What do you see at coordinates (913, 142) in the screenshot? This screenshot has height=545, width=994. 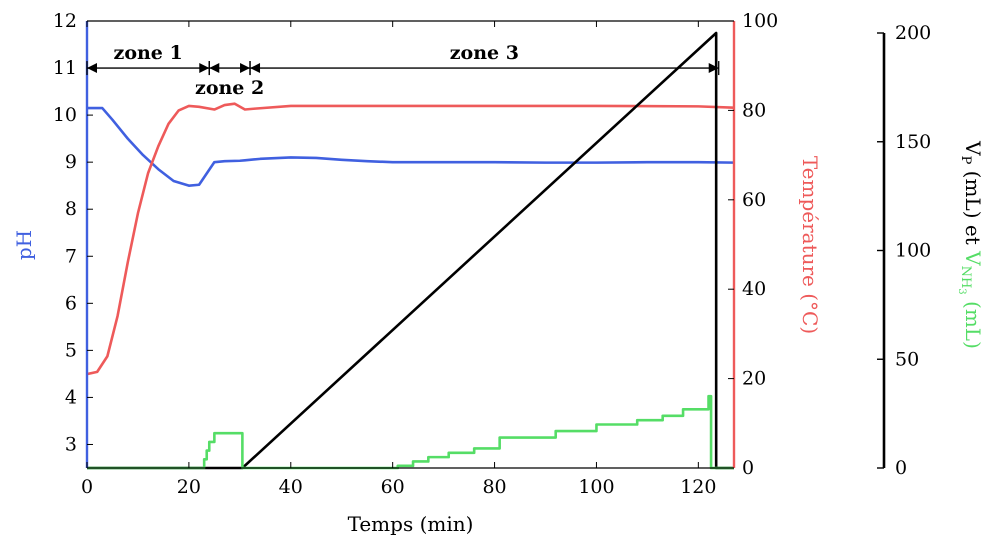 I see `volume-tick-label: 150` at bounding box center [913, 142].